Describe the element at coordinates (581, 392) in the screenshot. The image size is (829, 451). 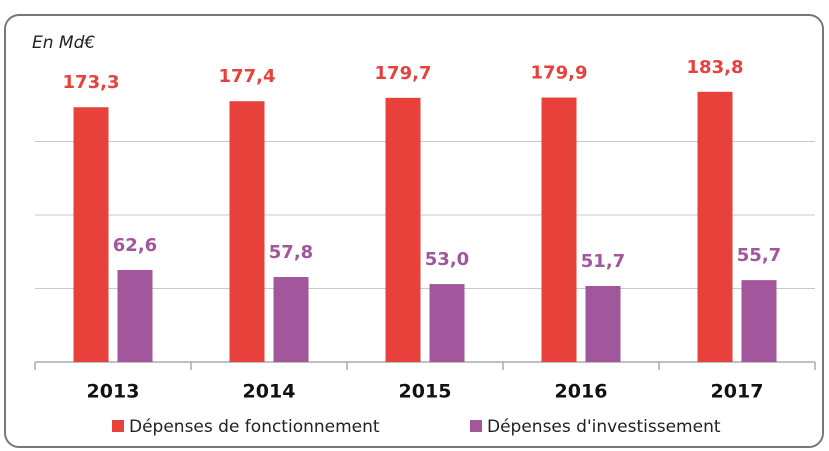
I see `x-tick-label: 2016` at that location.